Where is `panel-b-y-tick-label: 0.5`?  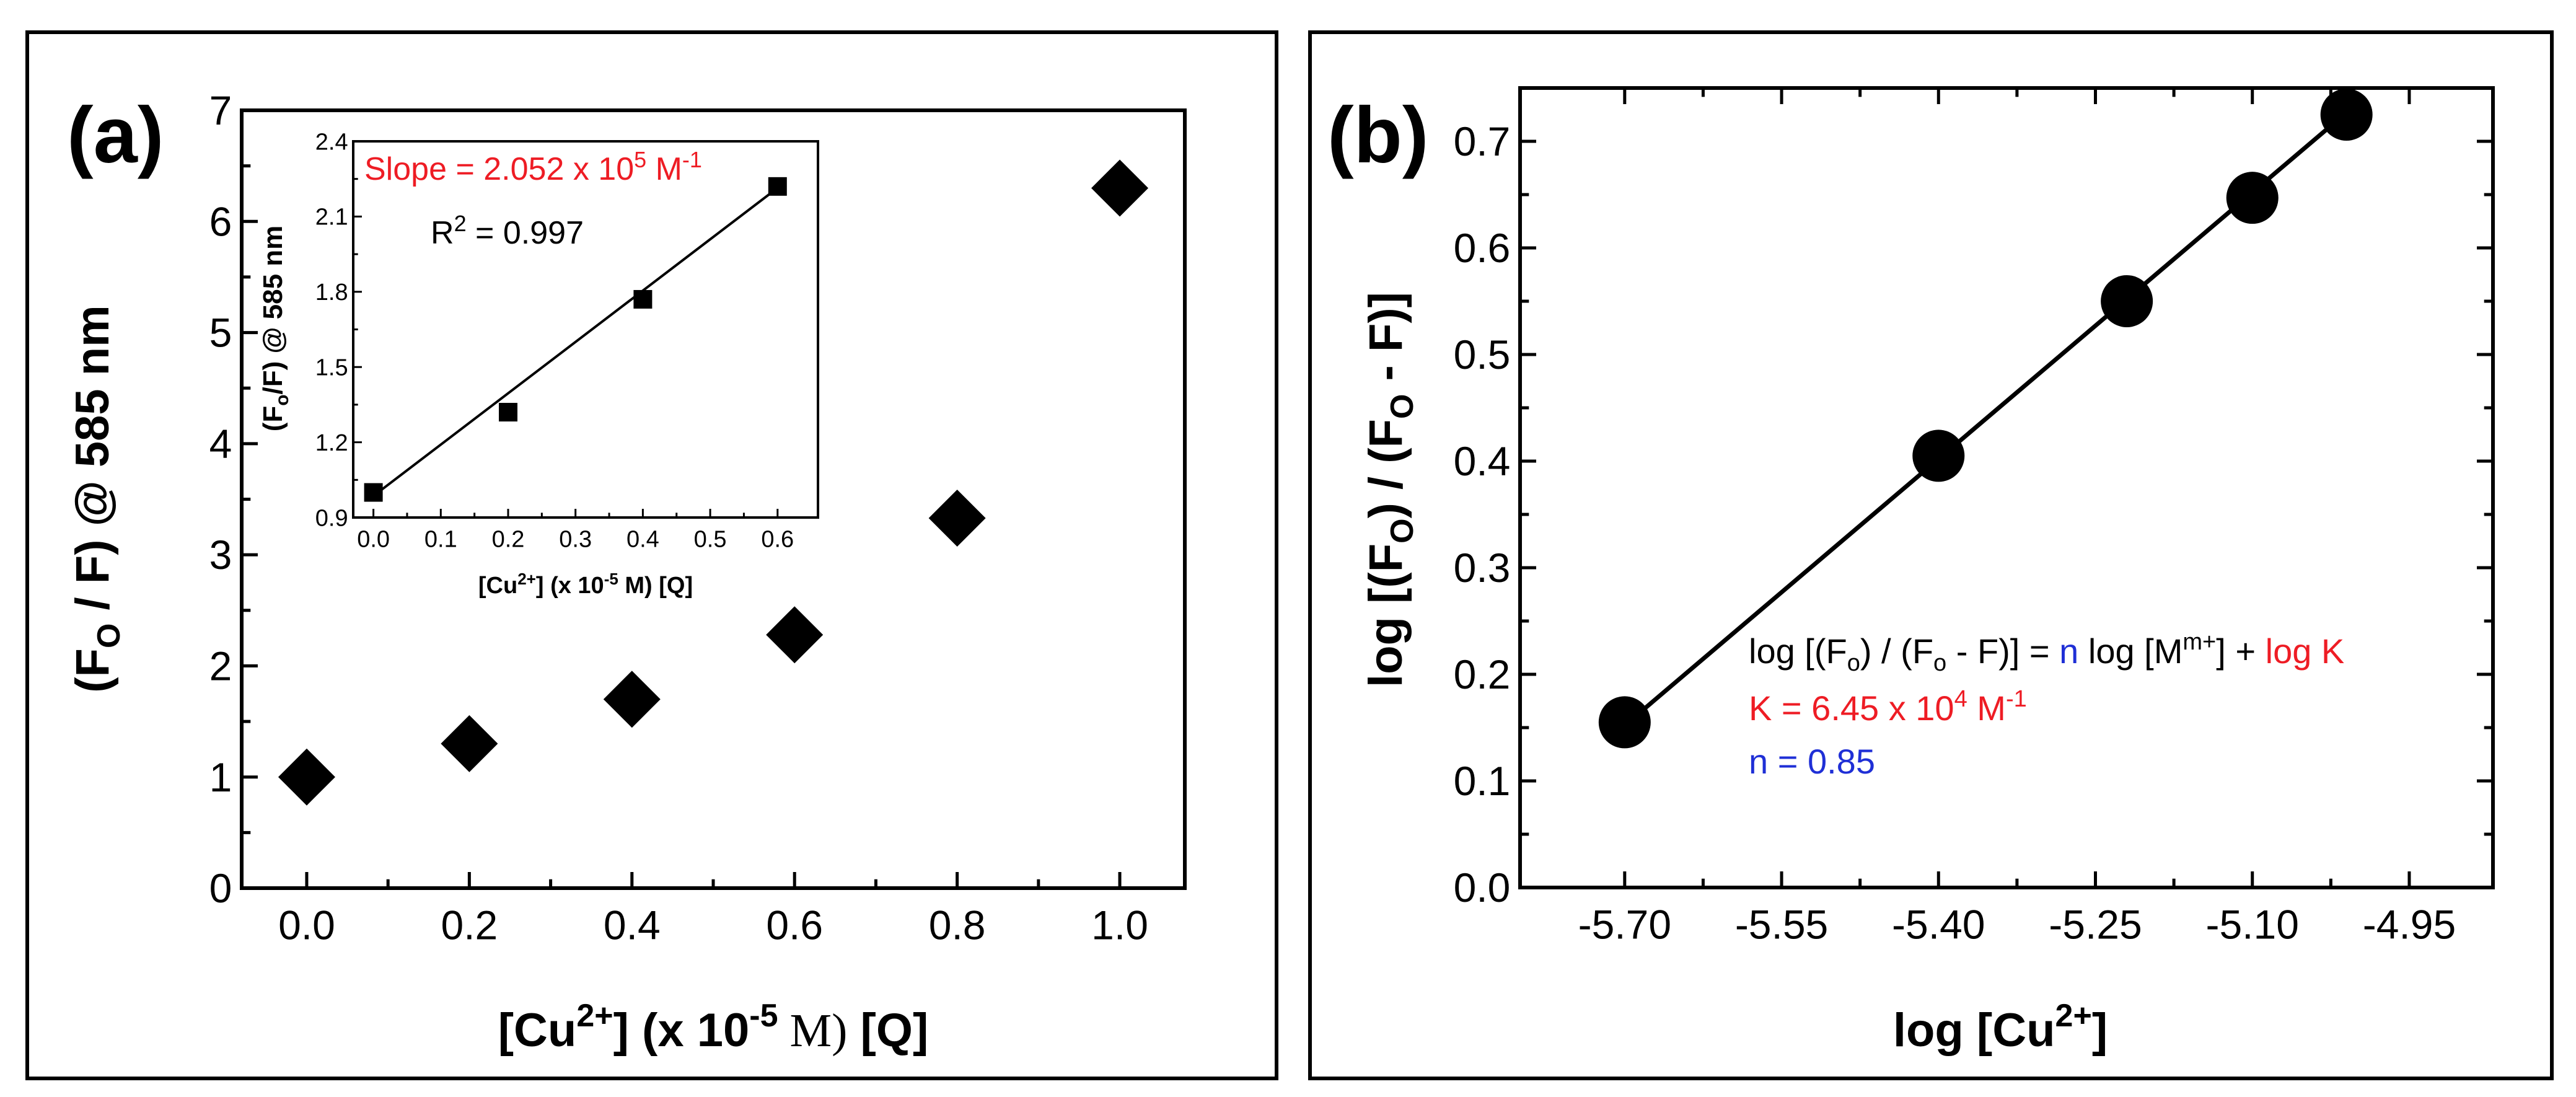 panel-b-y-tick-label: 0.5 is located at coordinates (1483, 354).